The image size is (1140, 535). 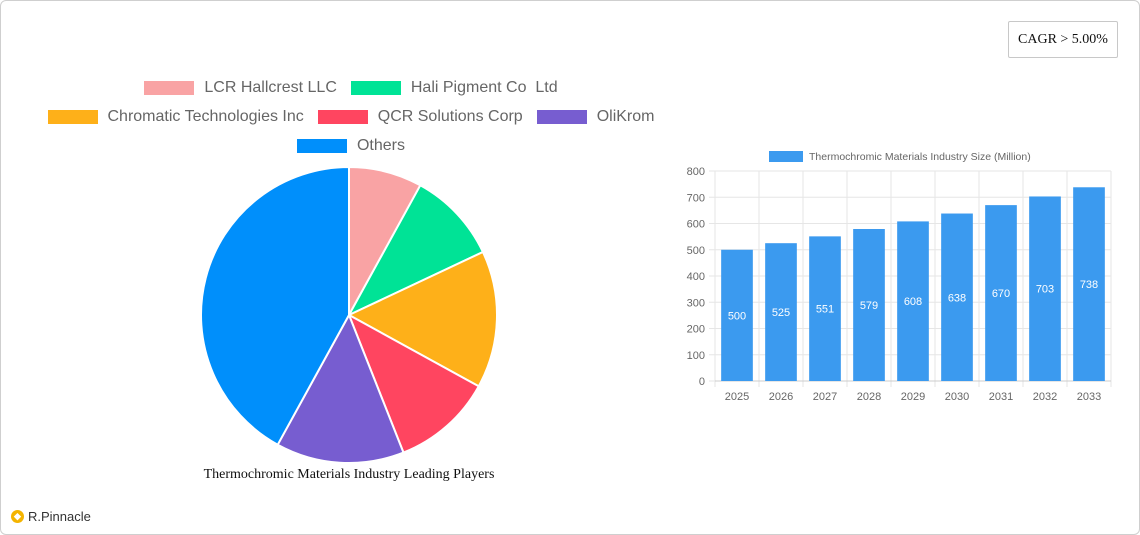 What do you see at coordinates (380, 145) in the screenshot?
I see `legend-label: Others` at bounding box center [380, 145].